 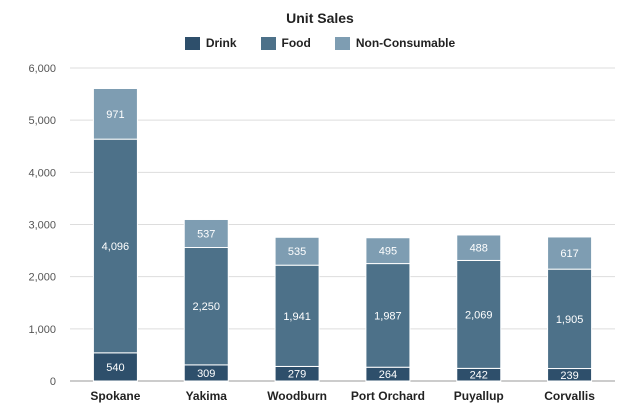 I want to click on legend-item-drink: Drink, so click(x=210, y=43).